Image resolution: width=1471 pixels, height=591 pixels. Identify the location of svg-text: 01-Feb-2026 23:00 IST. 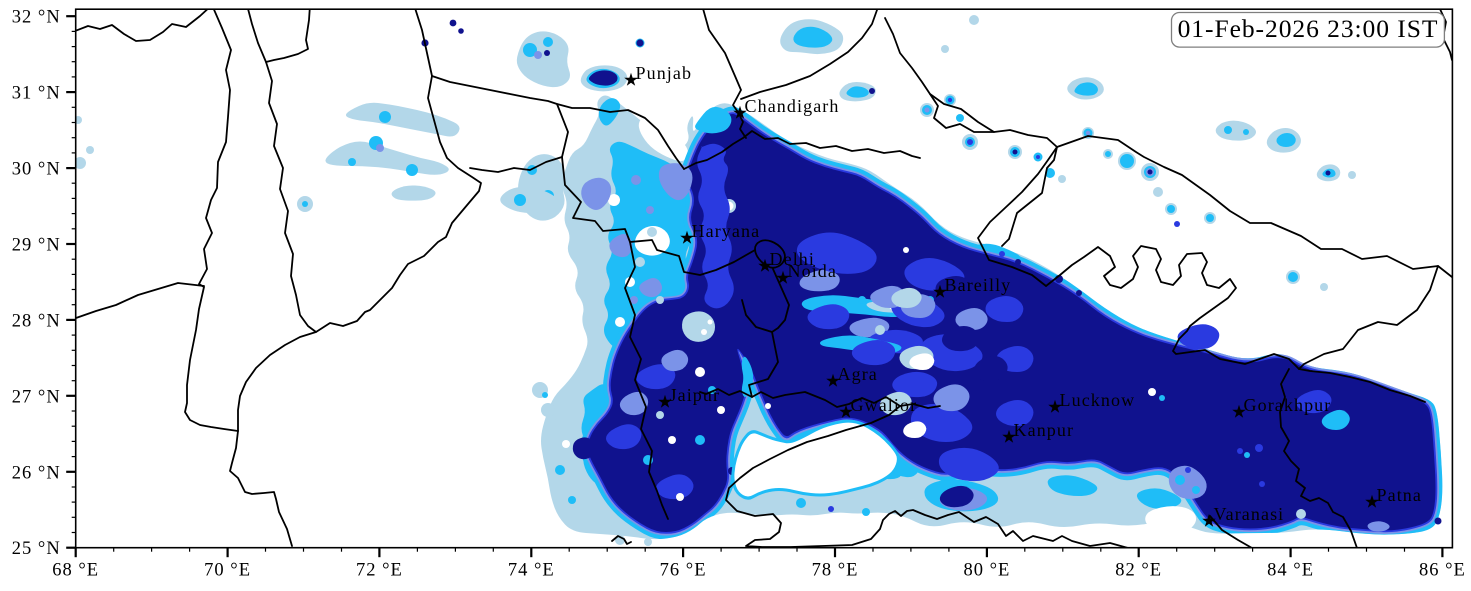
(1308, 28).